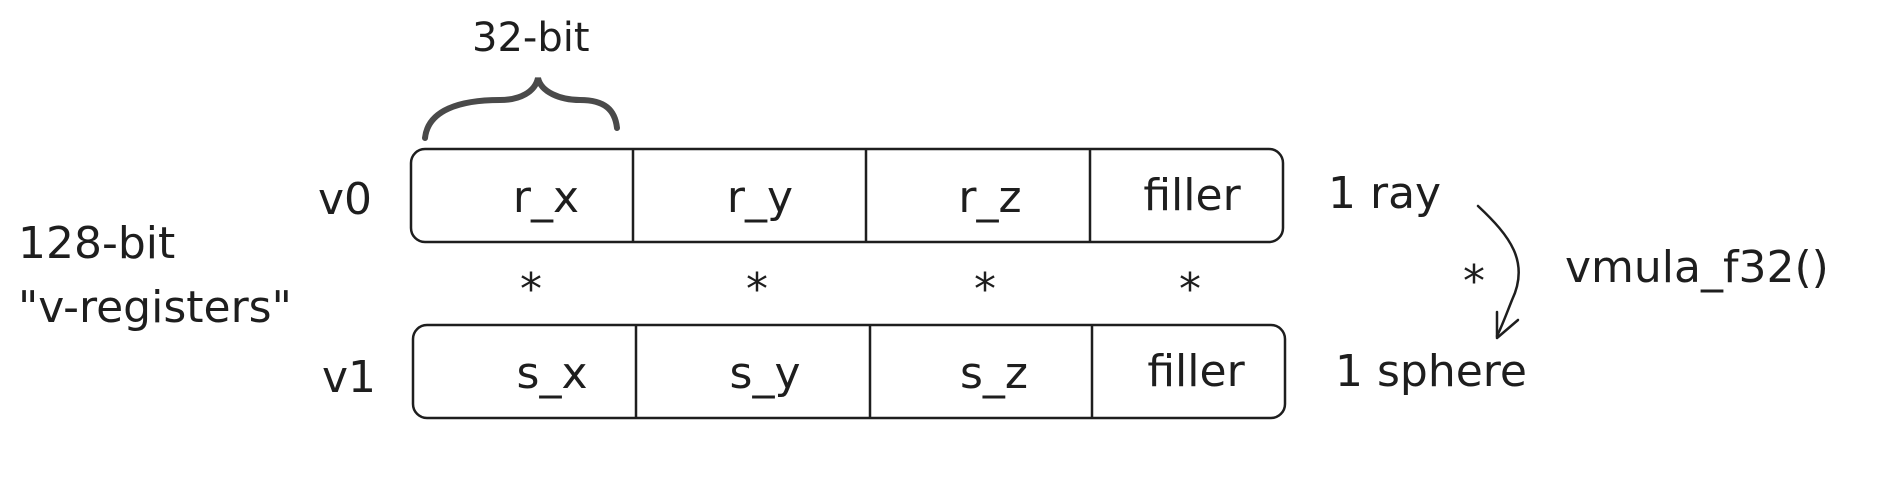  Describe the element at coordinates (1498, 271) in the screenshot. I see `multiply-arrow` at that location.